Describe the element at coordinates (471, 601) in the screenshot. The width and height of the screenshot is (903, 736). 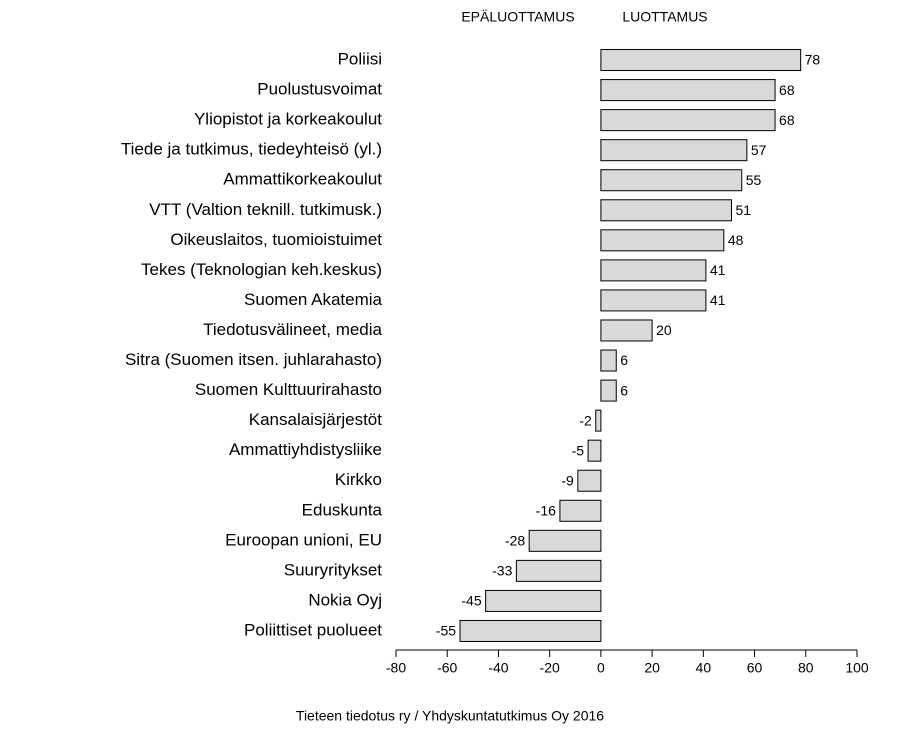
I see `value-label: -45` at that location.